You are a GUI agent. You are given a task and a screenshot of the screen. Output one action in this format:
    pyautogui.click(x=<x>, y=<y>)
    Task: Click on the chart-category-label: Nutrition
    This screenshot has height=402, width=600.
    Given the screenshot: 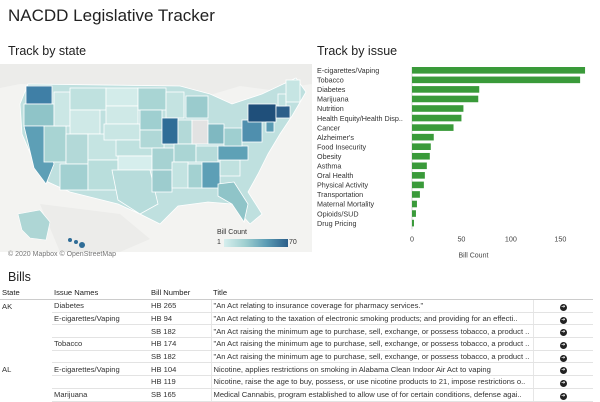 What is the action you would take?
    pyautogui.click(x=330, y=108)
    